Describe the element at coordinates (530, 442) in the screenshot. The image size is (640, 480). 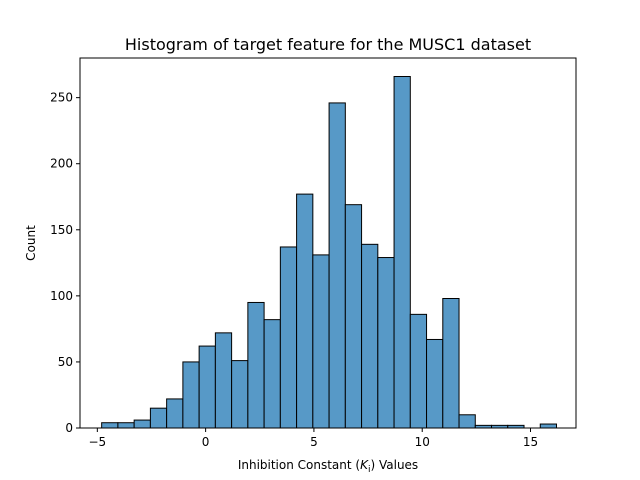
I see `x-tick-label: 15` at that location.